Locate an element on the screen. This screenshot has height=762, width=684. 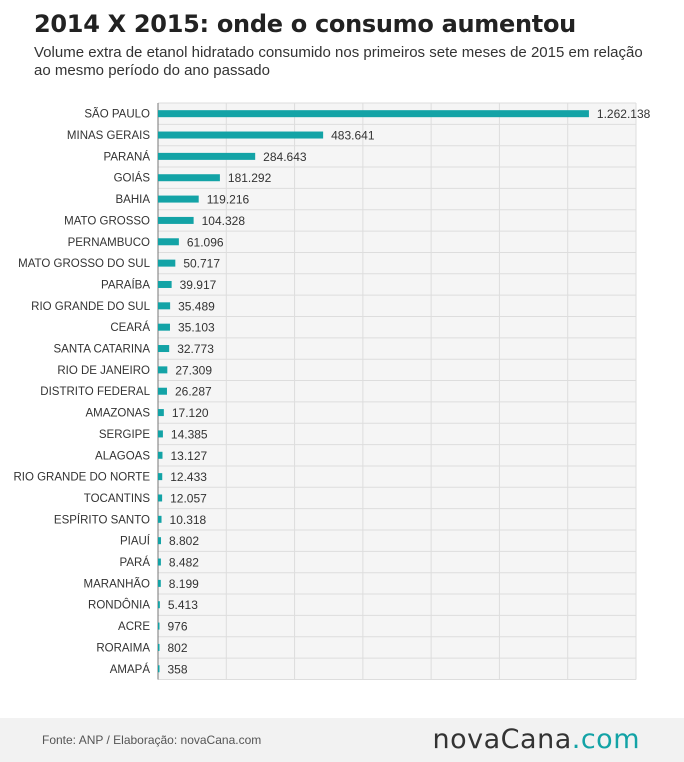
category-label: PERNAMBUCO is located at coordinates (109, 243).